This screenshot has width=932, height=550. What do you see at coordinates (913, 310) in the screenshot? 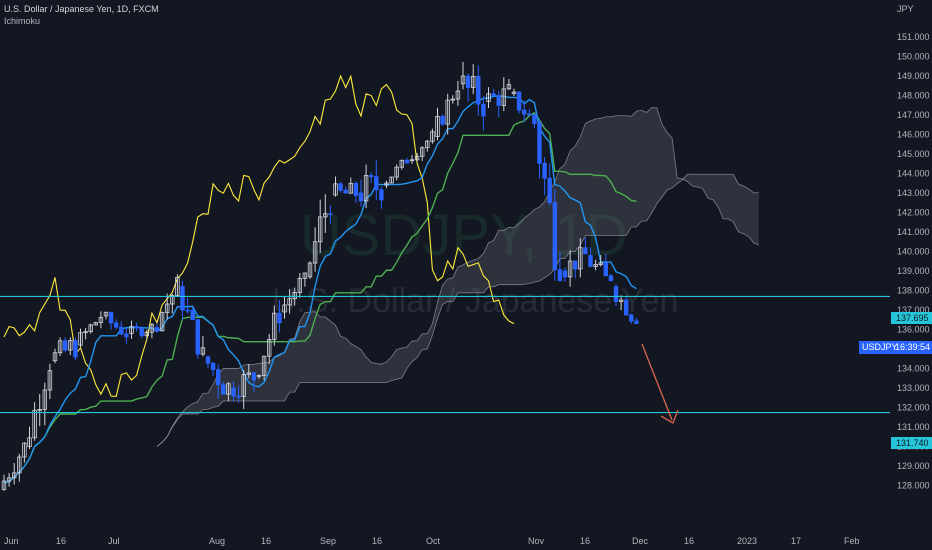
I see `price-tick-label: 137.000` at bounding box center [913, 310].